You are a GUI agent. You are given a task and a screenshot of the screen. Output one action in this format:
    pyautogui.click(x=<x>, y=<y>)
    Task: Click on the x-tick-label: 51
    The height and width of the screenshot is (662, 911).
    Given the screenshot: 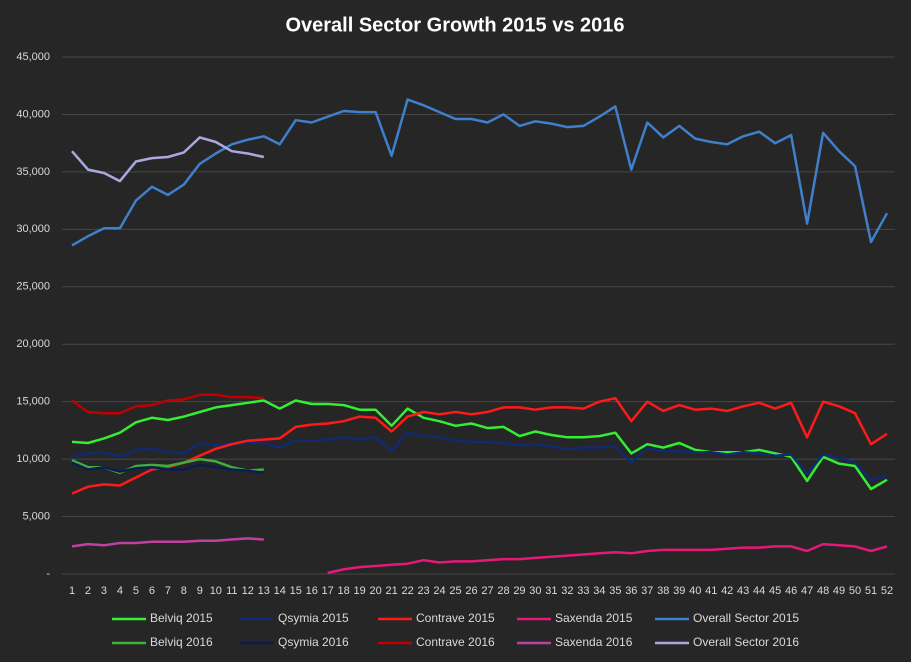 What is the action you would take?
    pyautogui.click(x=871, y=591)
    